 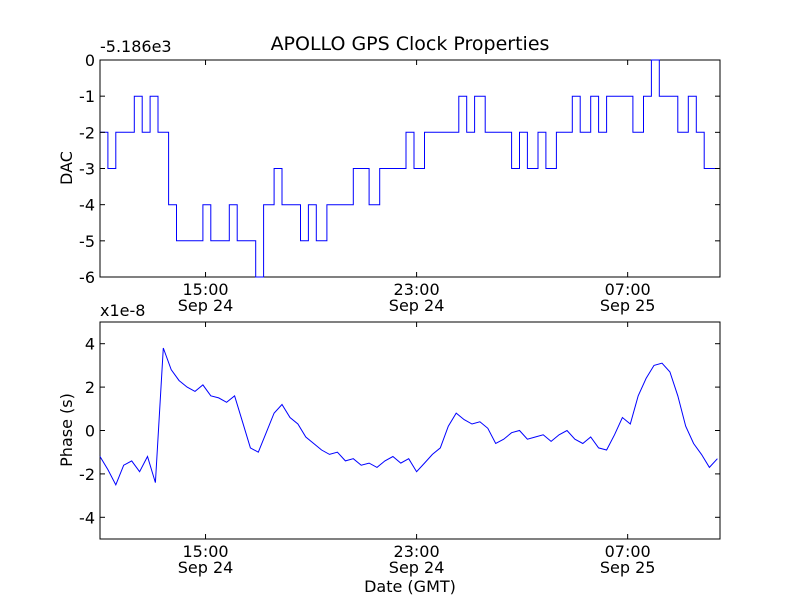 What do you see at coordinates (205, 289) in the screenshot?
I see `dac-xtick-time-label: 15:00` at bounding box center [205, 289].